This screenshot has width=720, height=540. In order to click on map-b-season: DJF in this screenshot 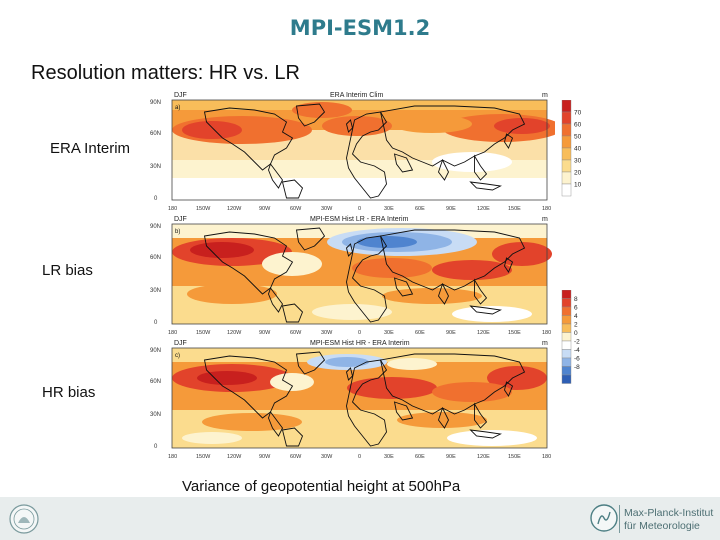, I will do `click(180, 219)`.